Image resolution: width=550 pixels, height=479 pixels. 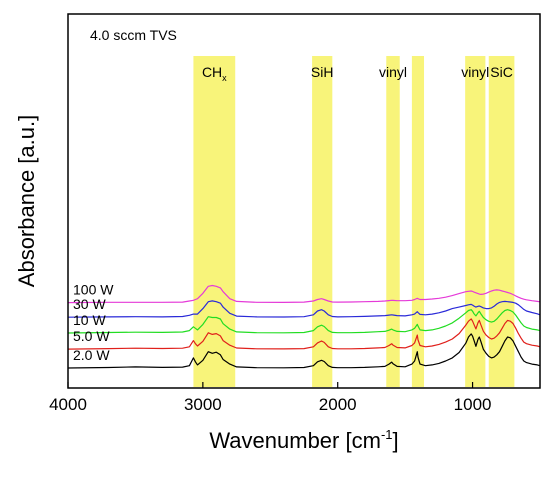 I want to click on band-label: CHx, so click(x=214, y=73).